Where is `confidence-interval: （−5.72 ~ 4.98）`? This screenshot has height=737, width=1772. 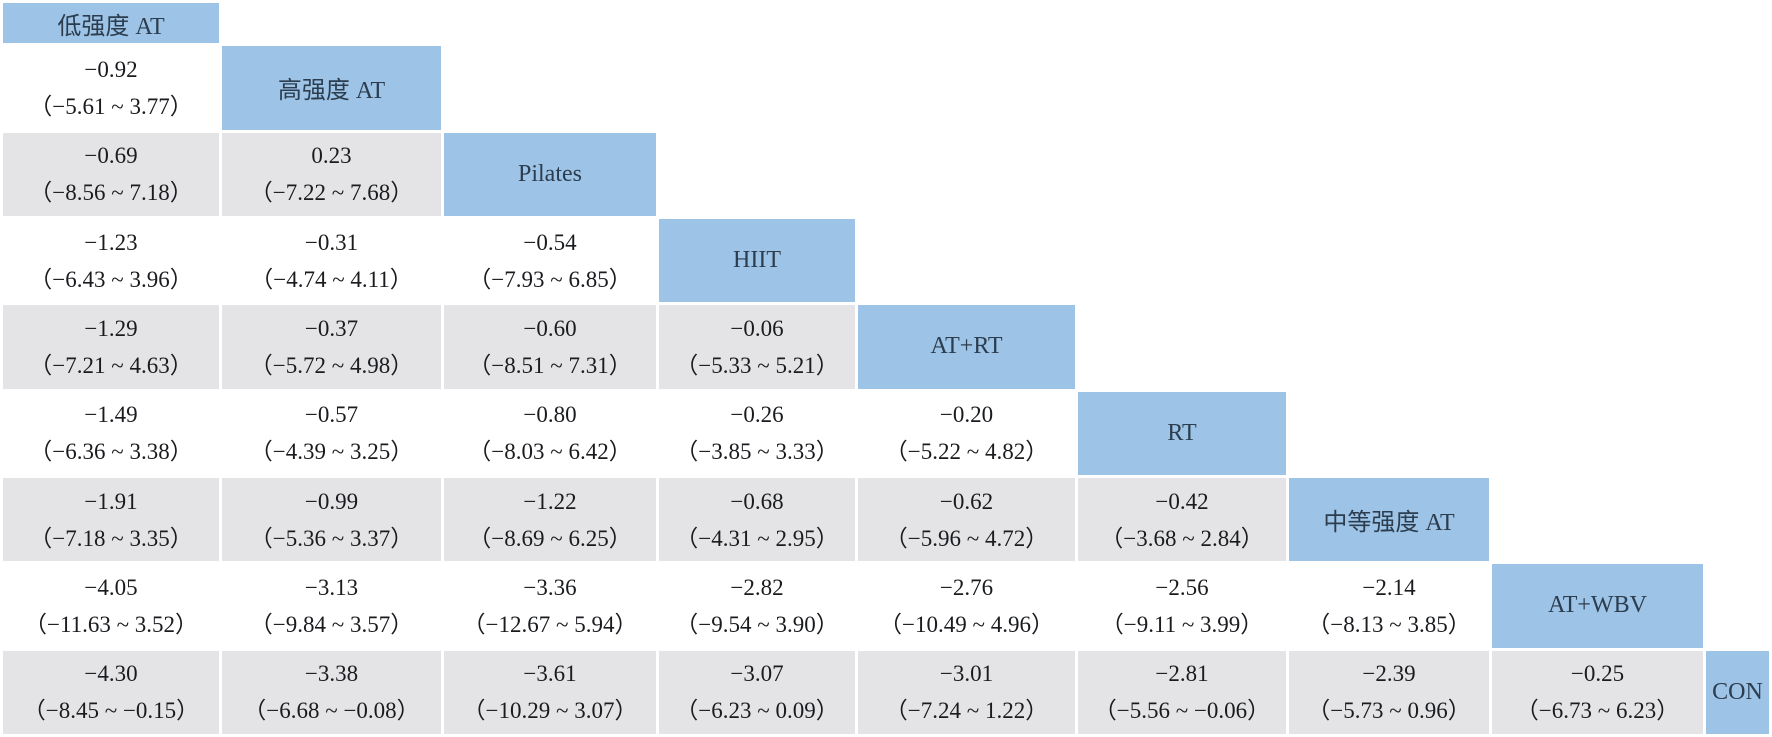
confidence-interval: （−5.72 ~ 4.98） is located at coordinates (331, 365).